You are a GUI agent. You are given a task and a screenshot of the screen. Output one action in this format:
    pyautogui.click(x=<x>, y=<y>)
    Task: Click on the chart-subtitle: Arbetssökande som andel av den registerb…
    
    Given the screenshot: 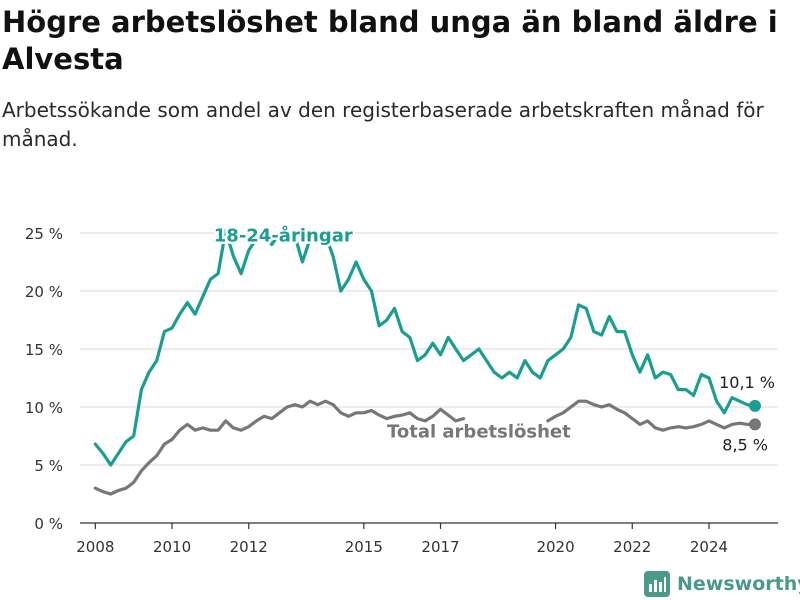 What is the action you would take?
    pyautogui.click(x=383, y=124)
    